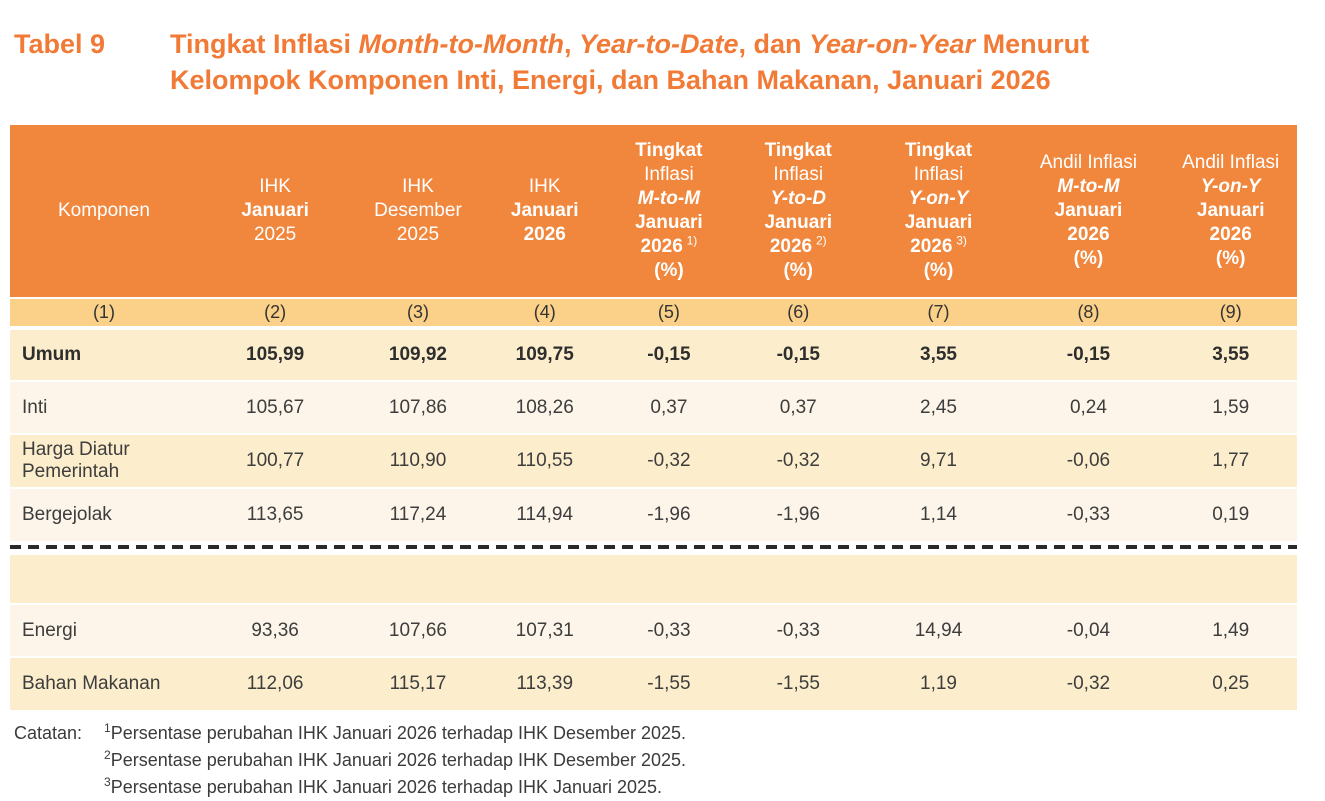  Describe the element at coordinates (275, 460) in the screenshot. I see `data-cell: 100,77` at that location.